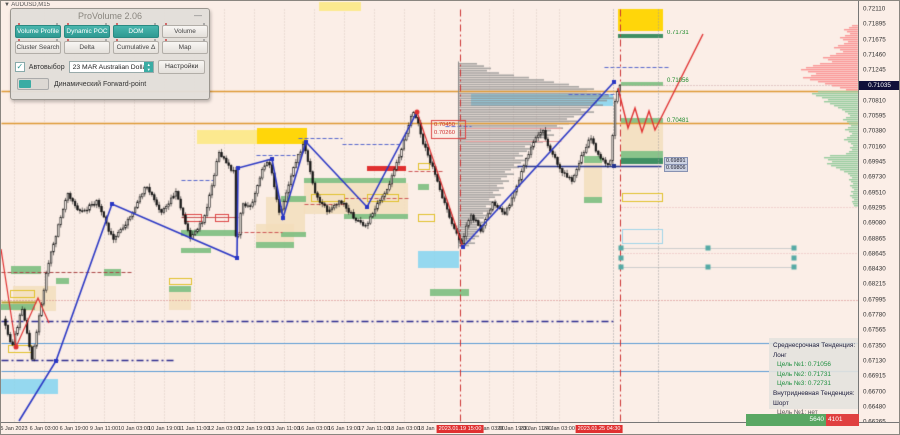 This screenshot has width=900, height=435. What do you see at coordinates (804, 365) in the screenshot?
I see `target1-label: Цель №1: 0.71056` at bounding box center [804, 365].